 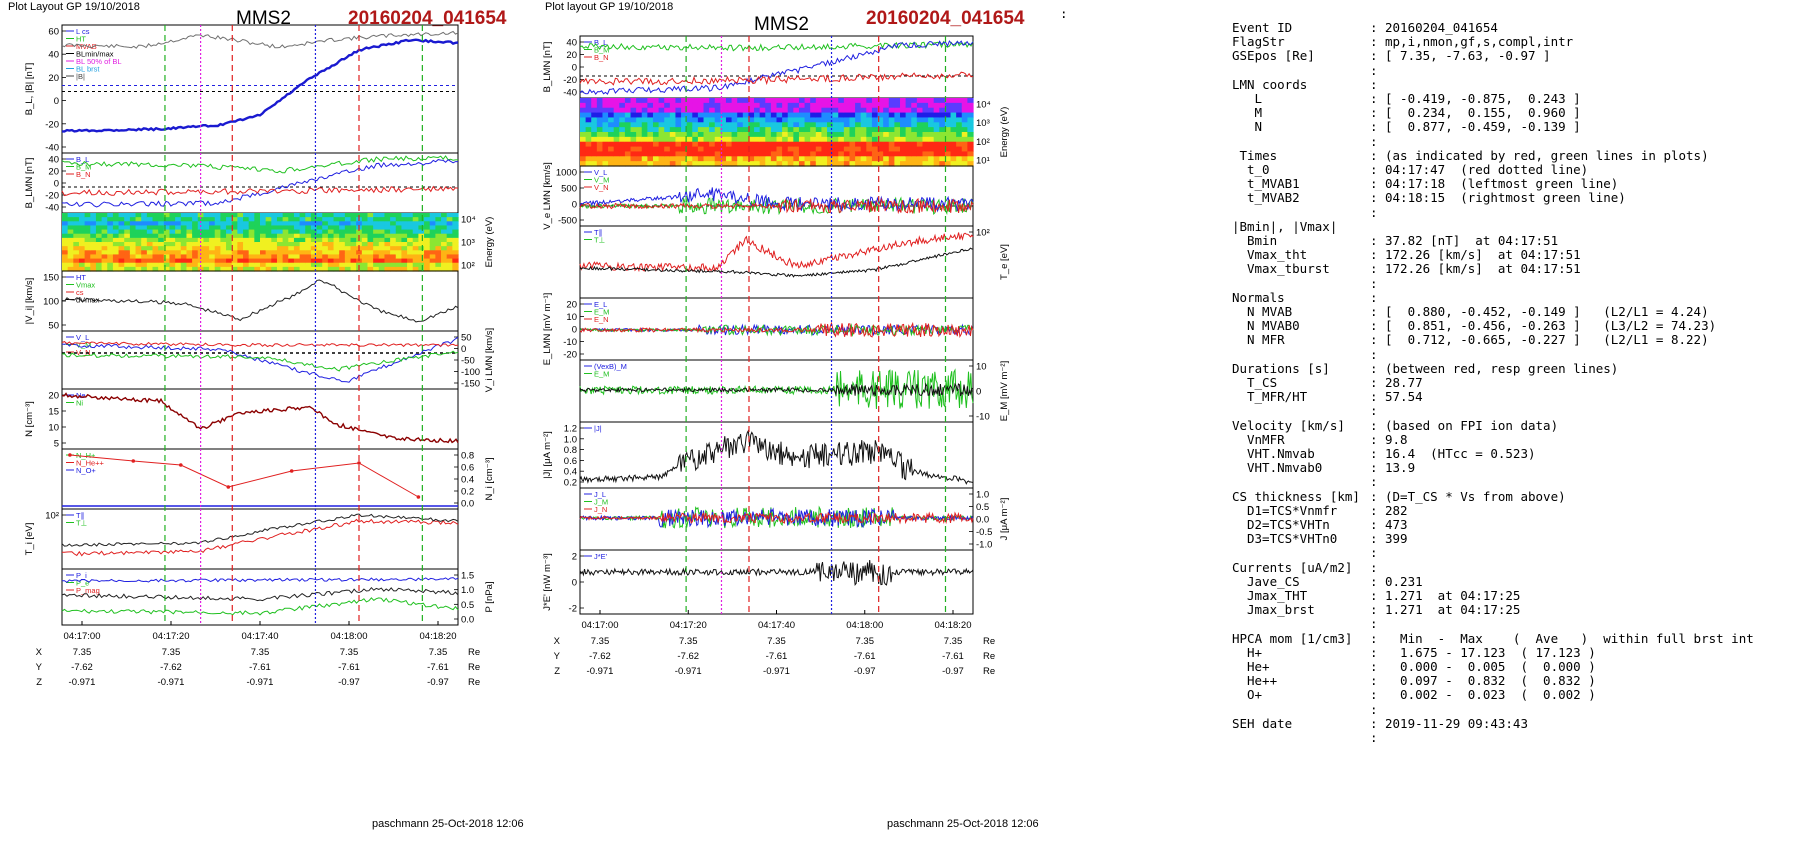 What do you see at coordinates (56, 444) in the screenshot?
I see `y-tick-label: 5` at bounding box center [56, 444].